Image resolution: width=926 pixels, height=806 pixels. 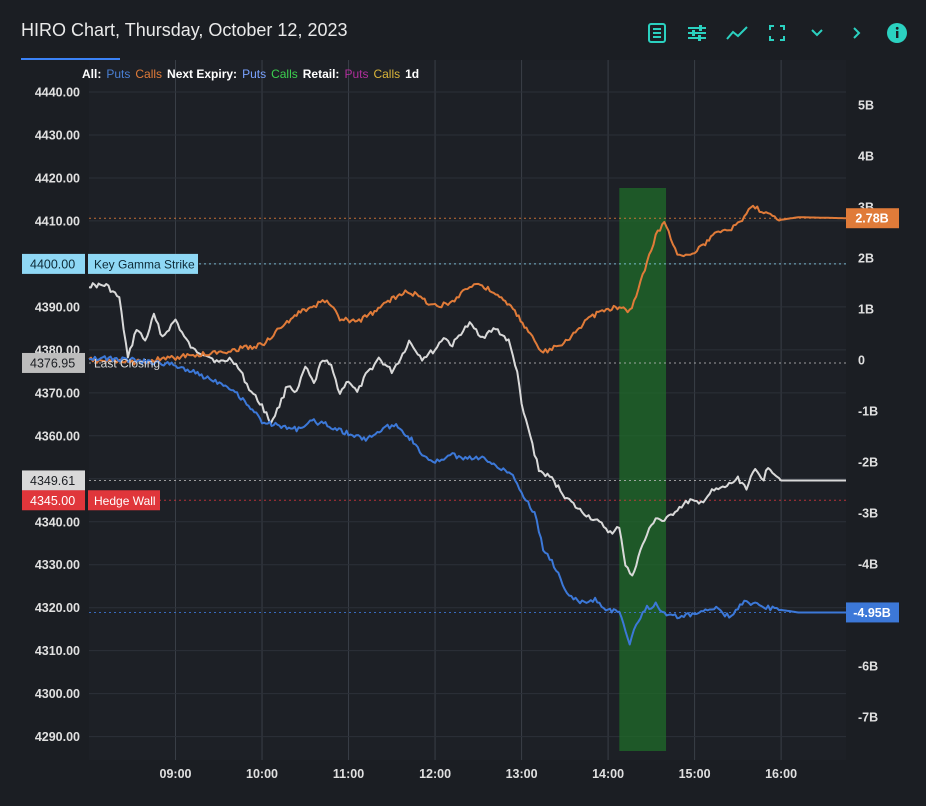 I want to click on highlight-window, so click(x=643, y=469).